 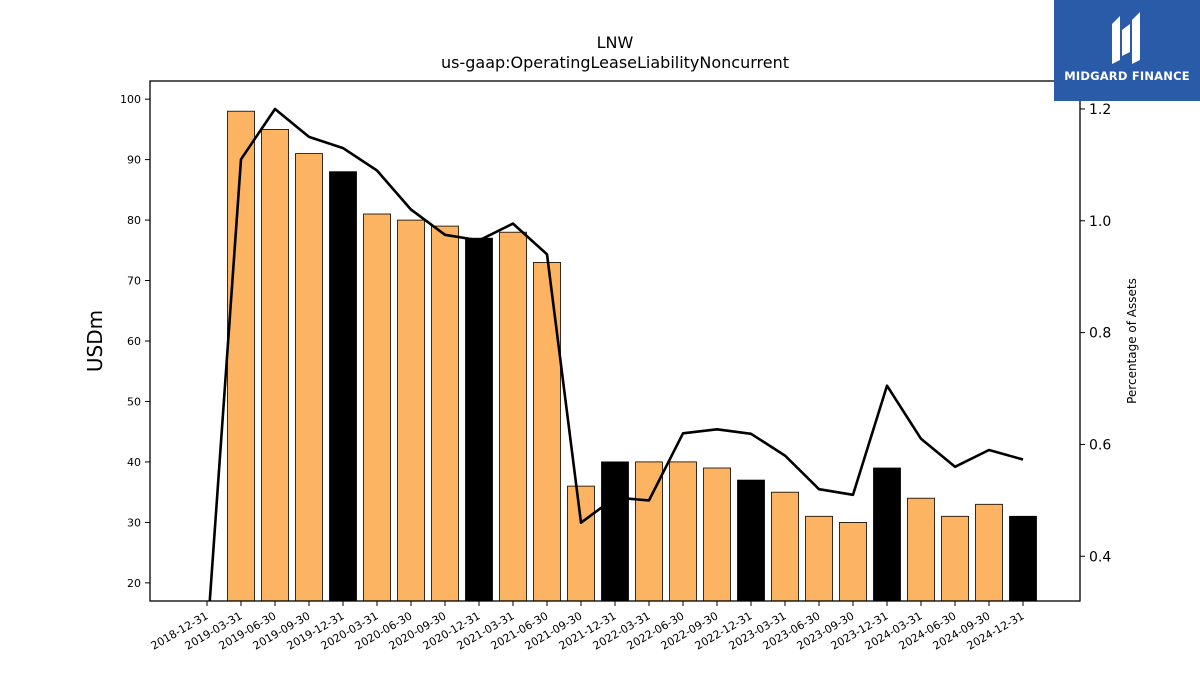 What do you see at coordinates (1126, 38) in the screenshot?
I see `midgard-logo-icon` at bounding box center [1126, 38].